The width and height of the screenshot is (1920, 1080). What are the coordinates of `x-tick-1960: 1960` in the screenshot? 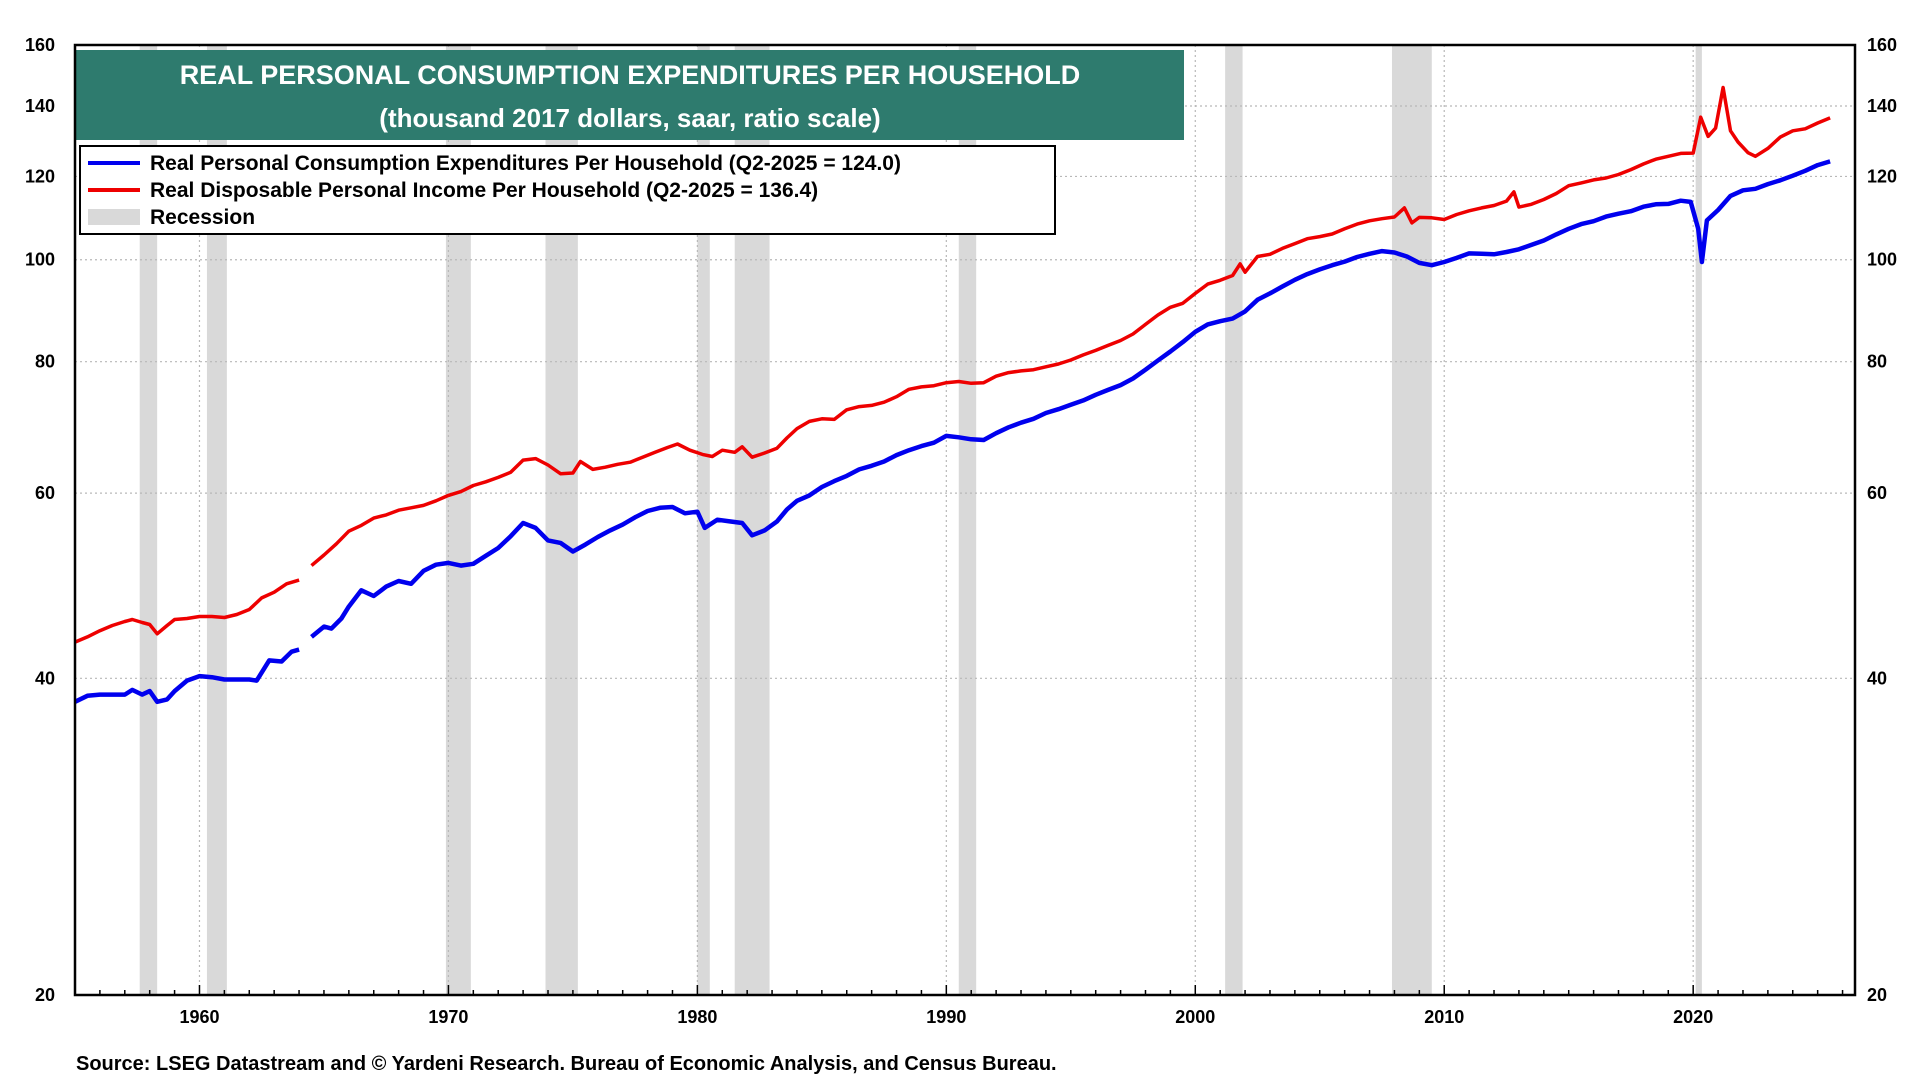 It's located at (199, 1017).